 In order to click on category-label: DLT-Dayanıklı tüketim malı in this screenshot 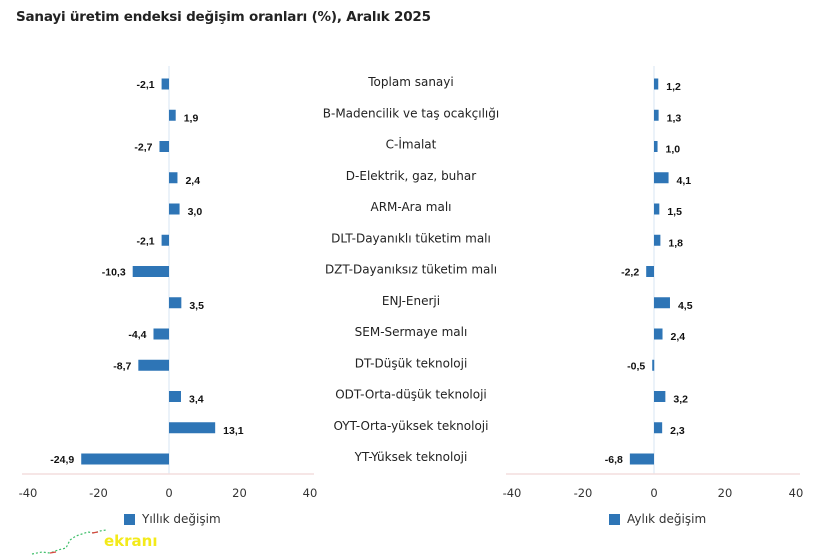, I will do `click(411, 238)`.